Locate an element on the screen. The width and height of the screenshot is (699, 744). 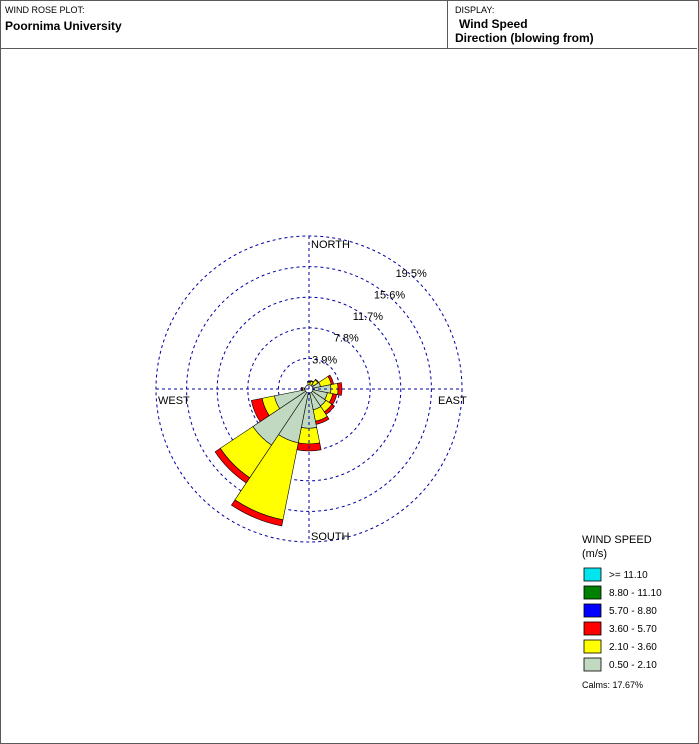
compass-north: NORTH is located at coordinates (330, 245).